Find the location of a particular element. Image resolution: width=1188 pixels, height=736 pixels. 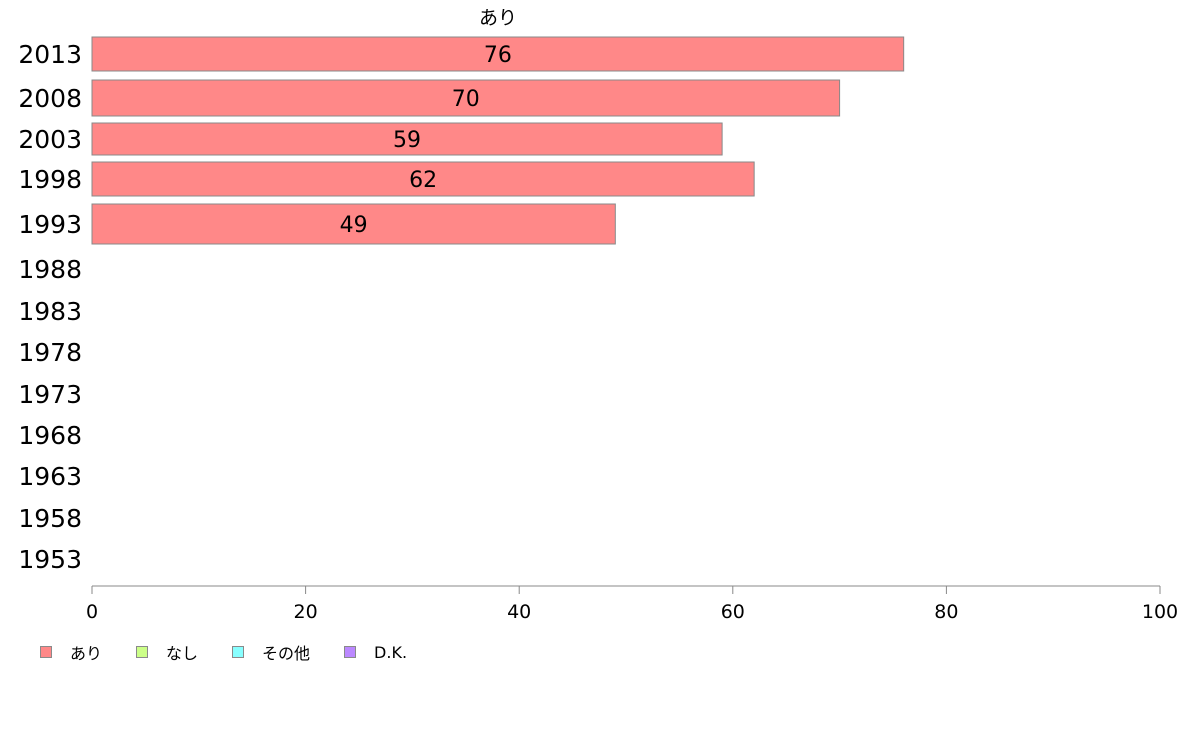

x-tick-label: 80 is located at coordinates (946, 612).